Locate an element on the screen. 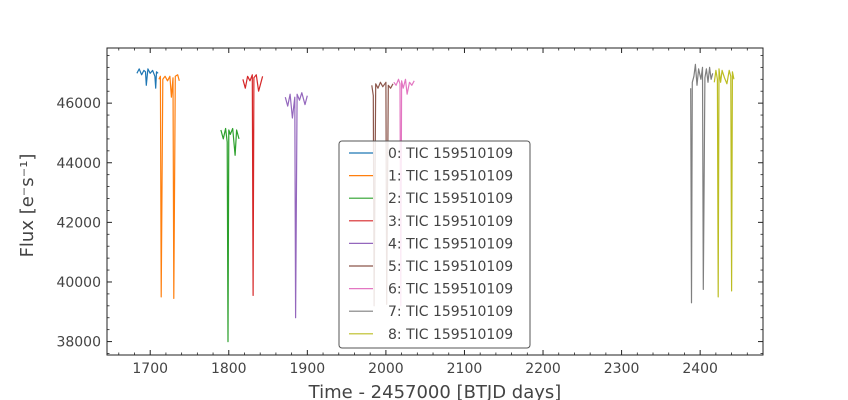 Image resolution: width=848 pixels, height=400 pixels. x-tick-label: 2200 is located at coordinates (543, 369).